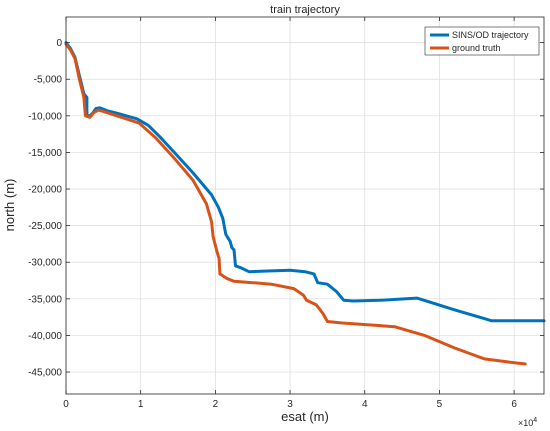  What do you see at coordinates (45, 373) in the screenshot?
I see `y-tick-label: -45,000` at bounding box center [45, 373].